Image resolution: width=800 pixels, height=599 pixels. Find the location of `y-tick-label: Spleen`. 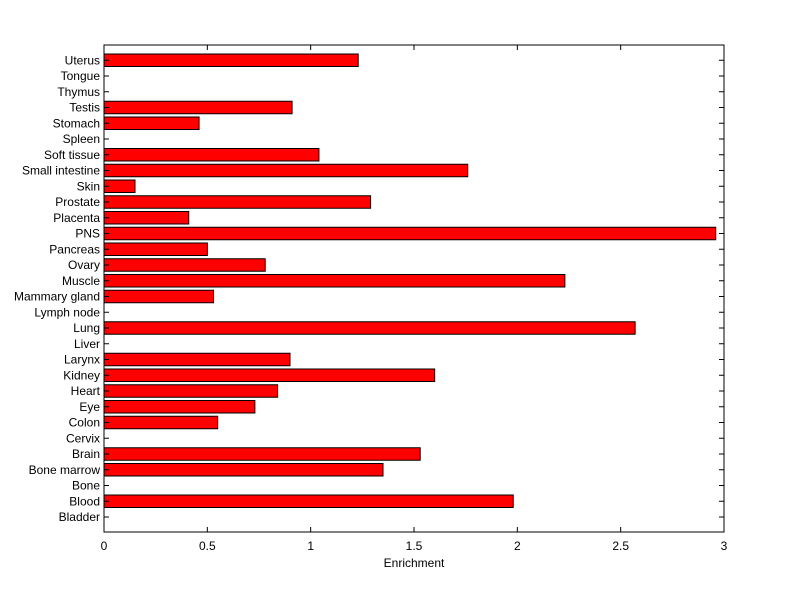

y-tick-label: Spleen is located at coordinates (81, 139).